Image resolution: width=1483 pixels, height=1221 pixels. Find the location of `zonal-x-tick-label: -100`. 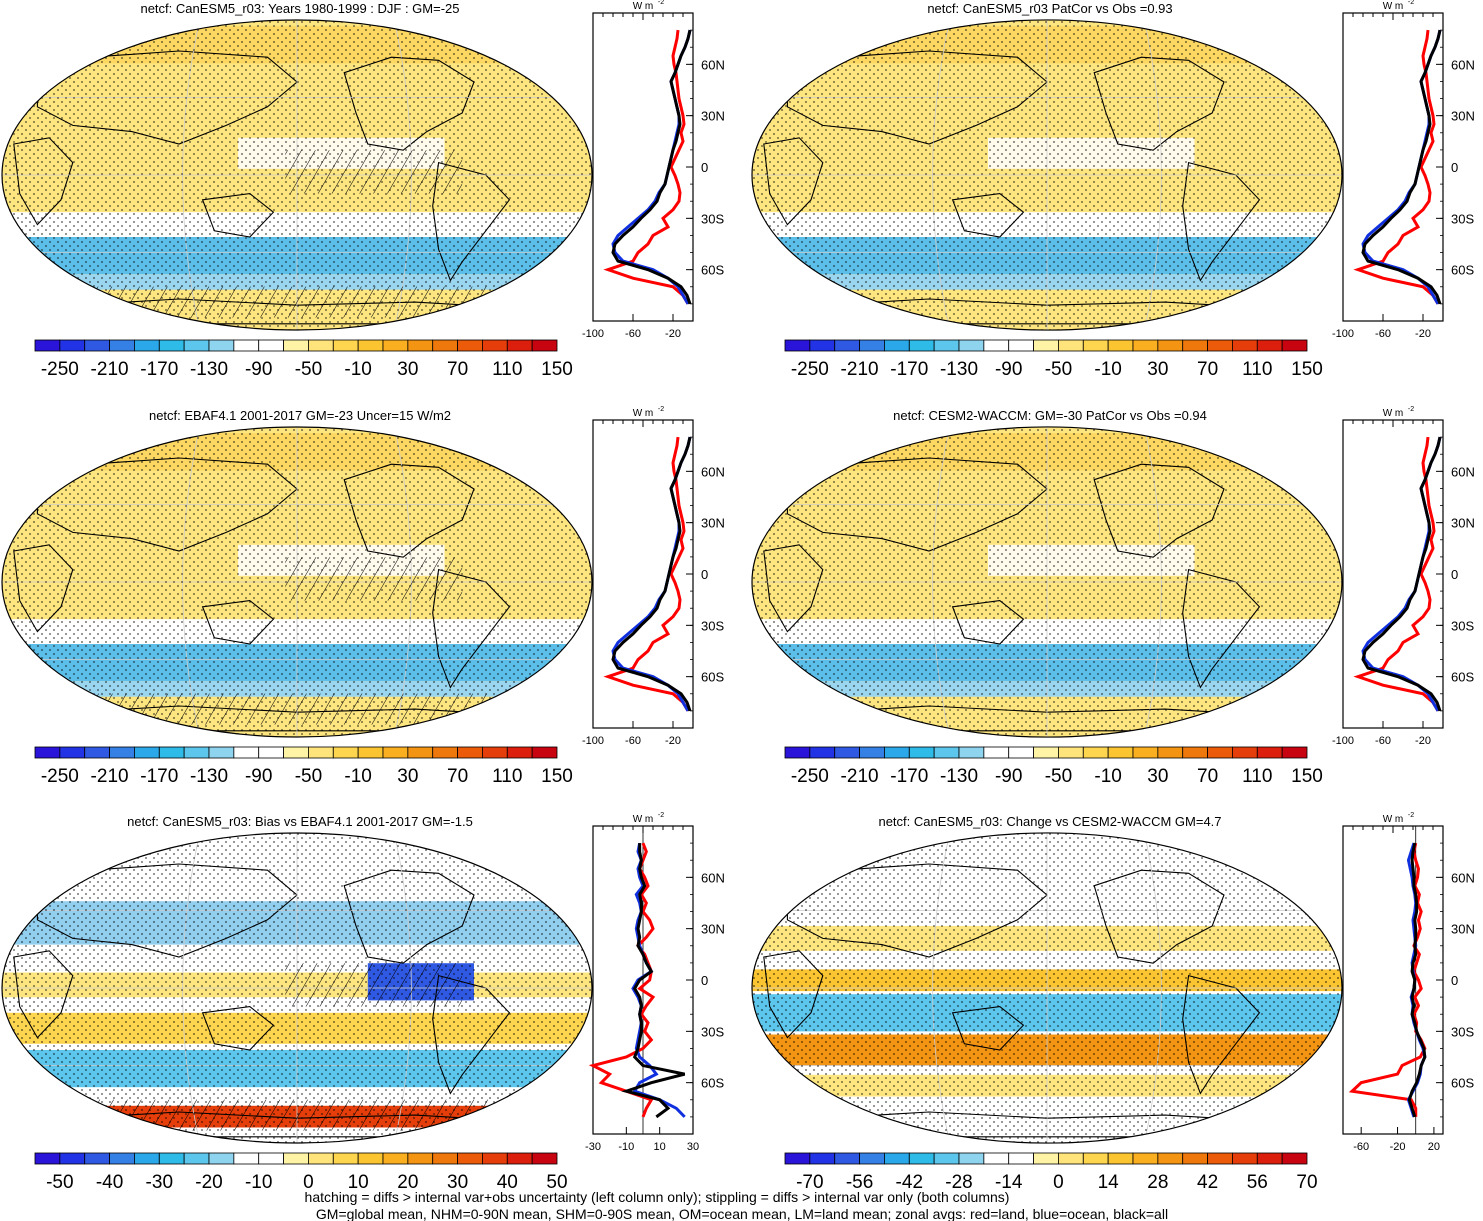

zonal-x-tick-label: -100 is located at coordinates (593, 741).